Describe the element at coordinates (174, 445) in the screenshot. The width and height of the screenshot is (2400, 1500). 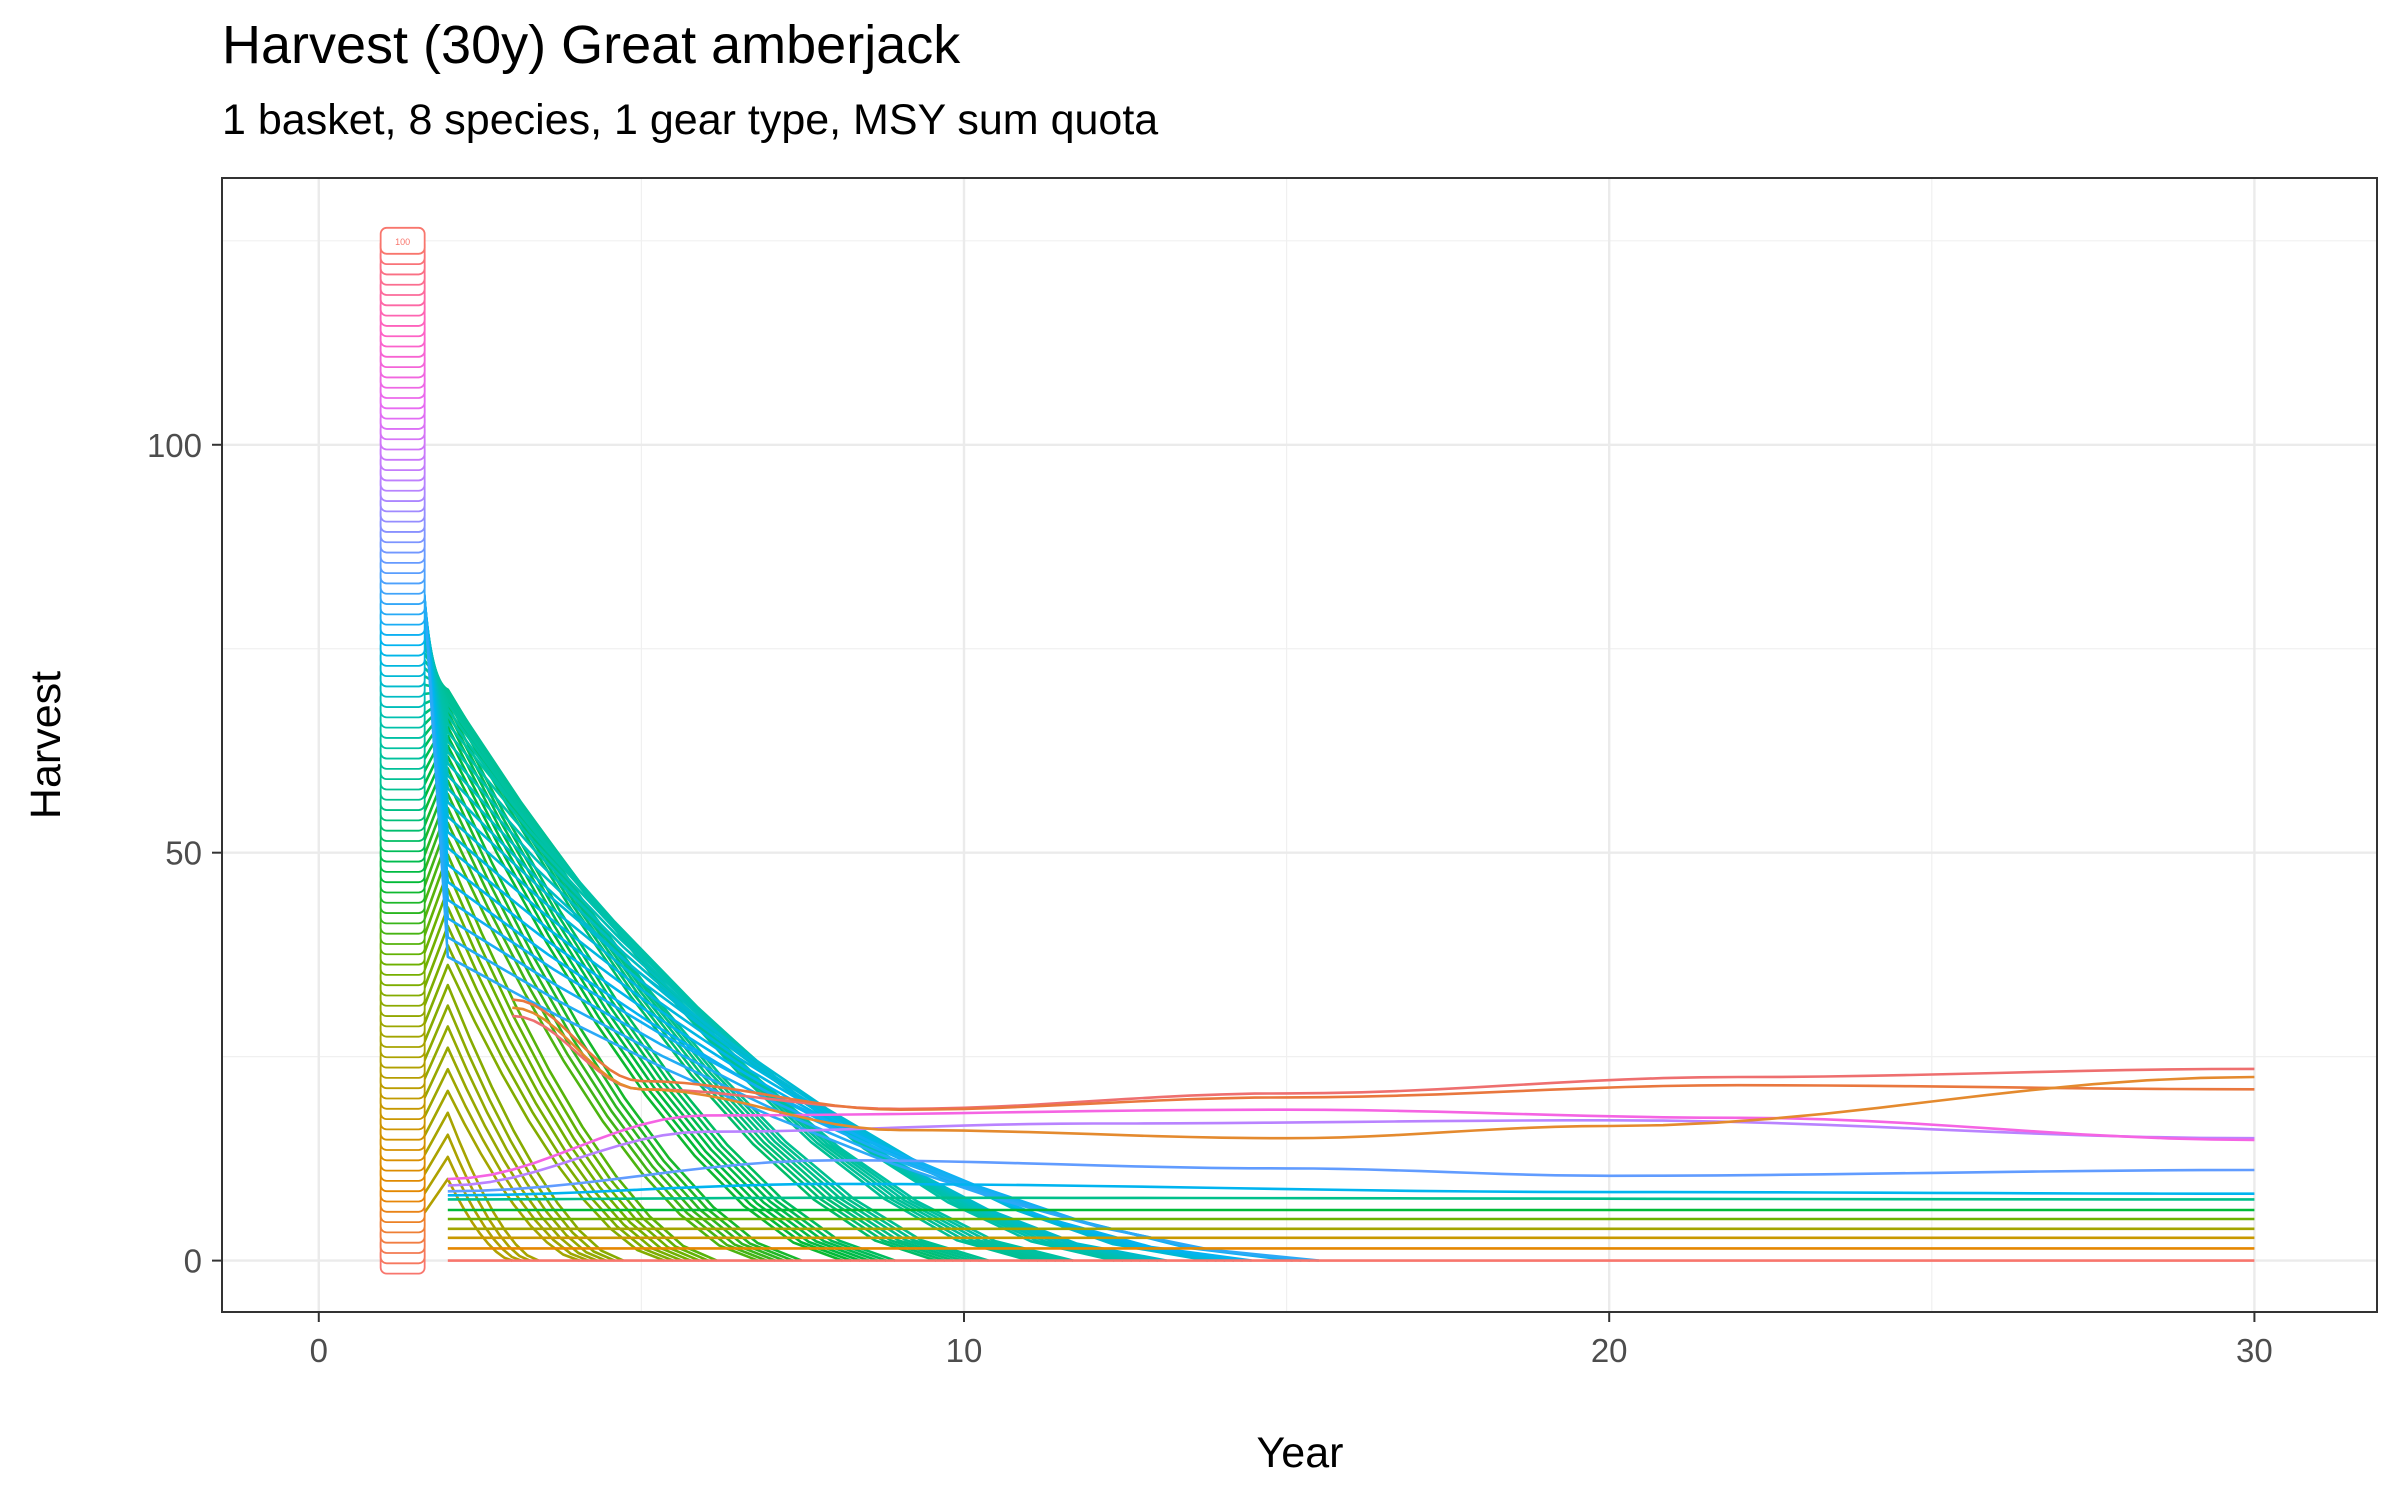
I see `y-tick-label: 100` at that location.